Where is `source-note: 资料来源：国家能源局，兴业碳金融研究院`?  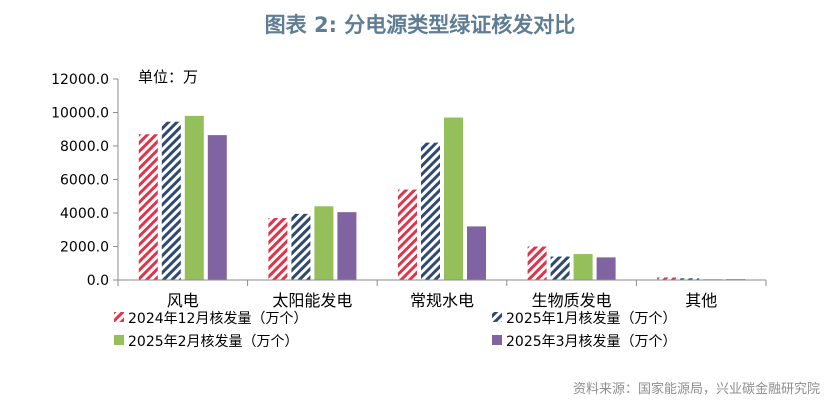
source-note: 资料来源：国家能源局，兴业碳金融研究院 is located at coordinates (696, 389).